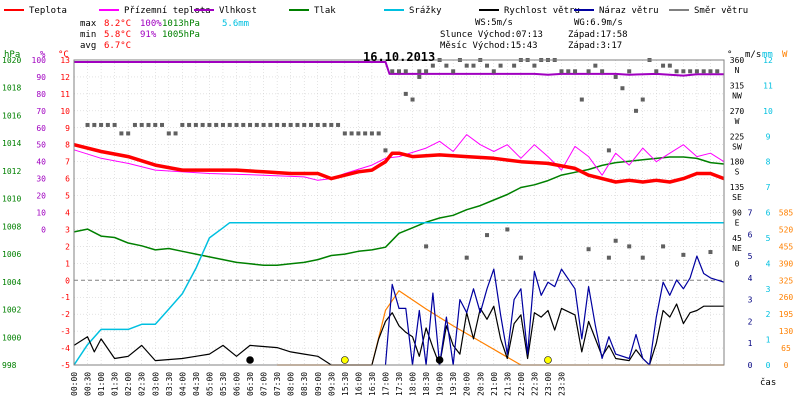 The height and width of the screenshot is (400, 800). I want to click on legend-label: Vlhkost, so click(238, 11).